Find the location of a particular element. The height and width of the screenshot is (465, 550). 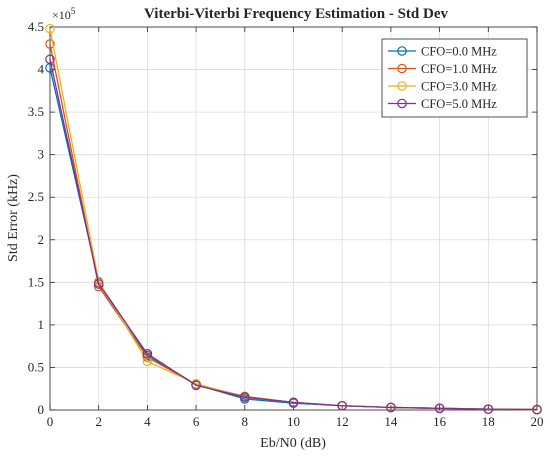

y-tick-label-2: 1 is located at coordinates (41, 324).